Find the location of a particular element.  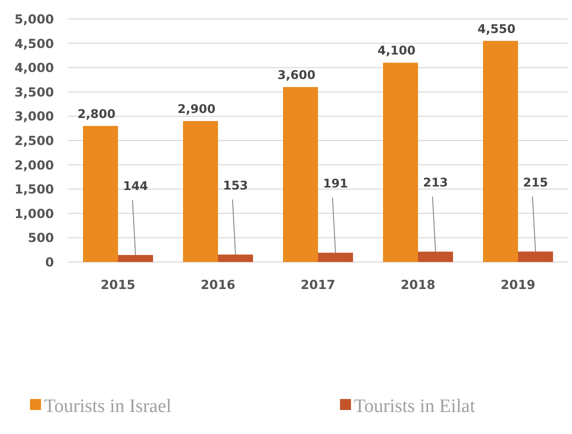

y-tick-label: 500 is located at coordinates (41, 238).